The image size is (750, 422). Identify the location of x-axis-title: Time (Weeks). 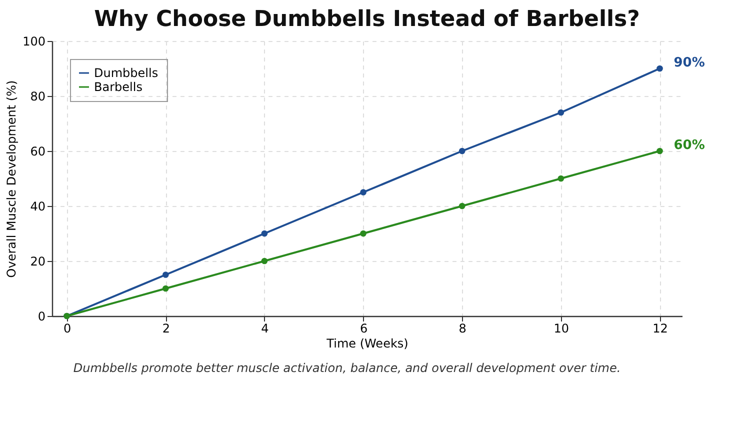
(367, 343).